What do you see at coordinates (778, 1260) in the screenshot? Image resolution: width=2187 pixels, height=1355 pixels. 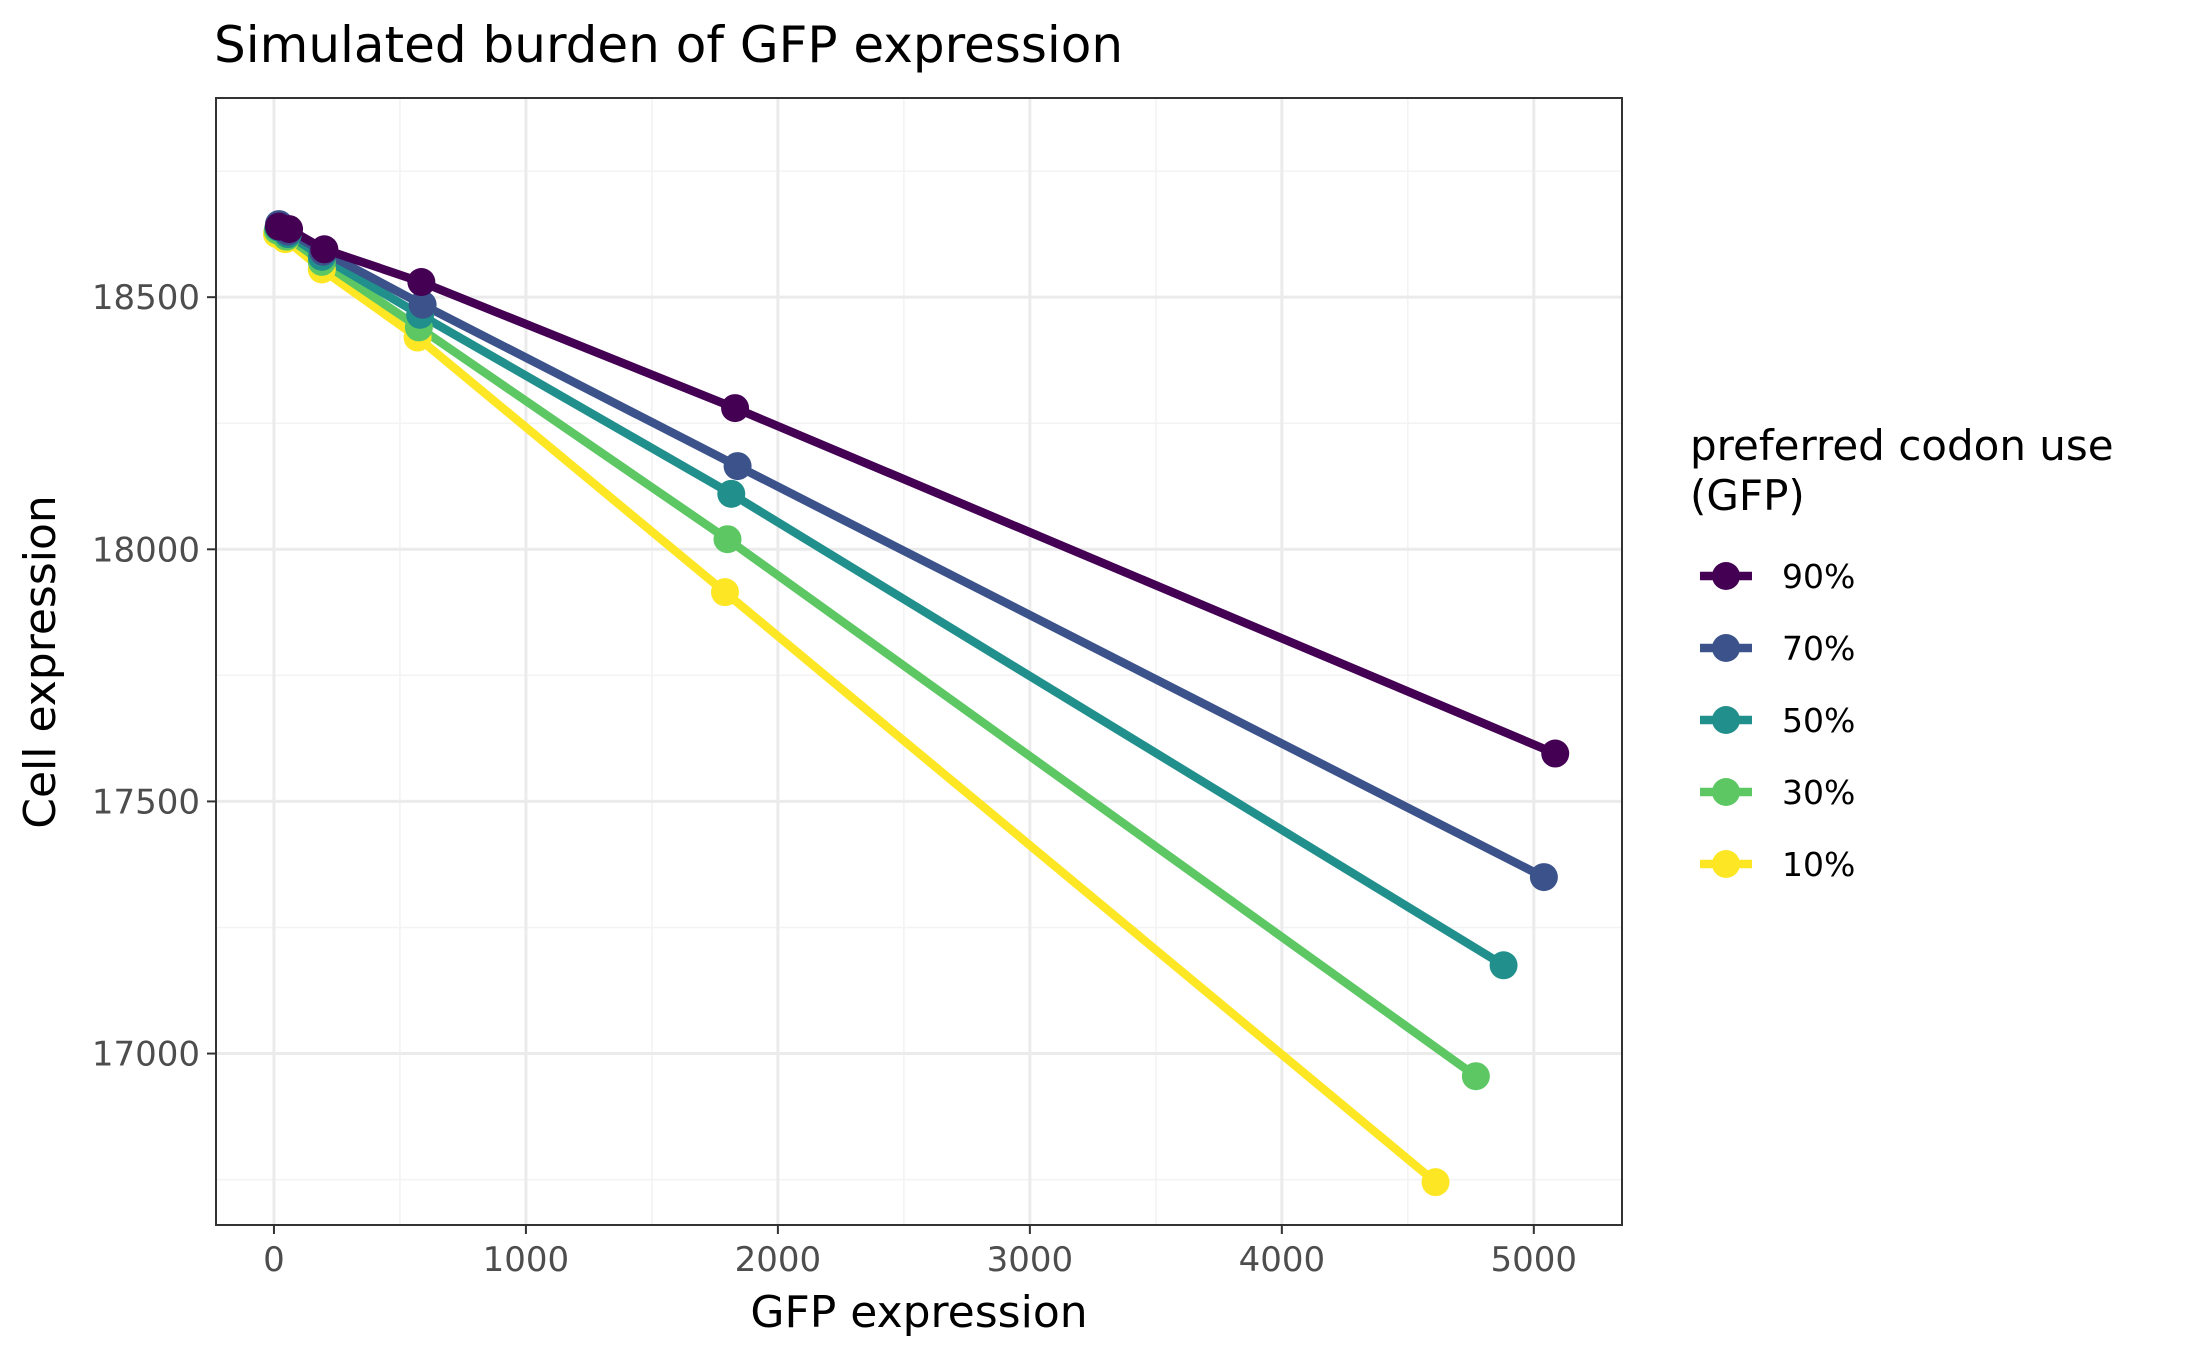 I see `x-tick-label: 2000` at bounding box center [778, 1260].